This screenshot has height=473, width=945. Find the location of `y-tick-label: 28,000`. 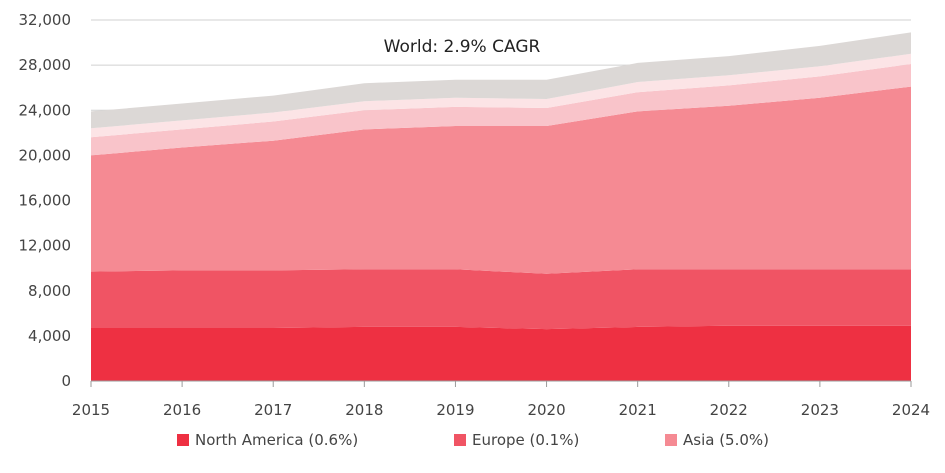

y-tick-label: 28,000 is located at coordinates (45, 65).